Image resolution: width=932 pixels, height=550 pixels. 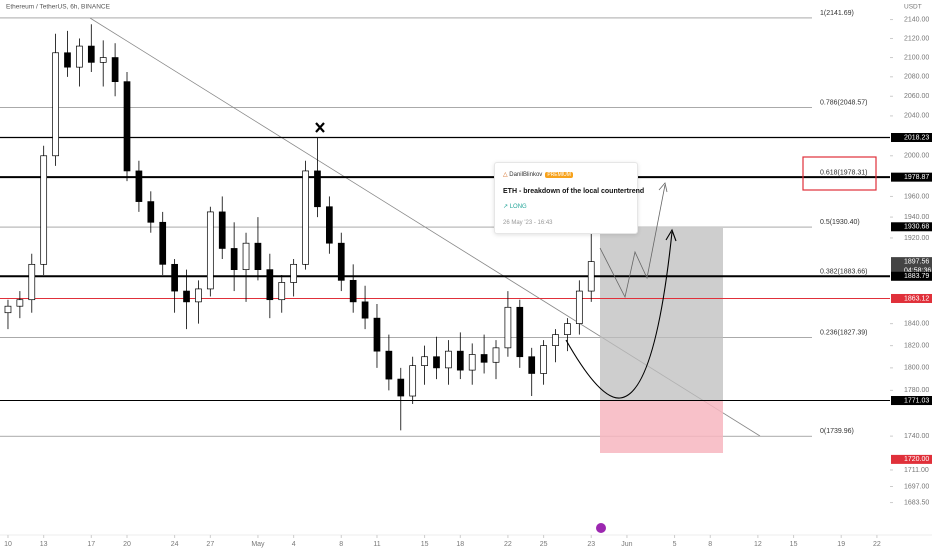 I want to click on x-tick-label: 18, so click(x=460, y=544).